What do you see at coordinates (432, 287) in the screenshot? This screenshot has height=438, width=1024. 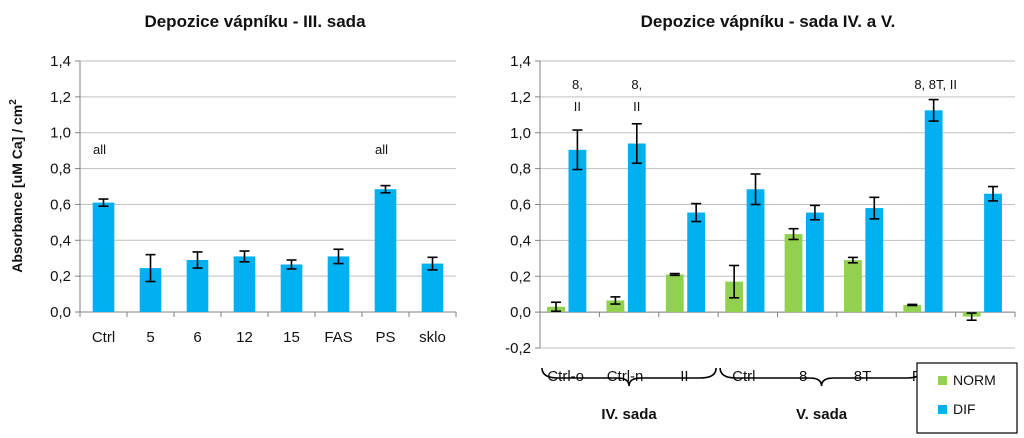 I see `bar-sklo` at bounding box center [432, 287].